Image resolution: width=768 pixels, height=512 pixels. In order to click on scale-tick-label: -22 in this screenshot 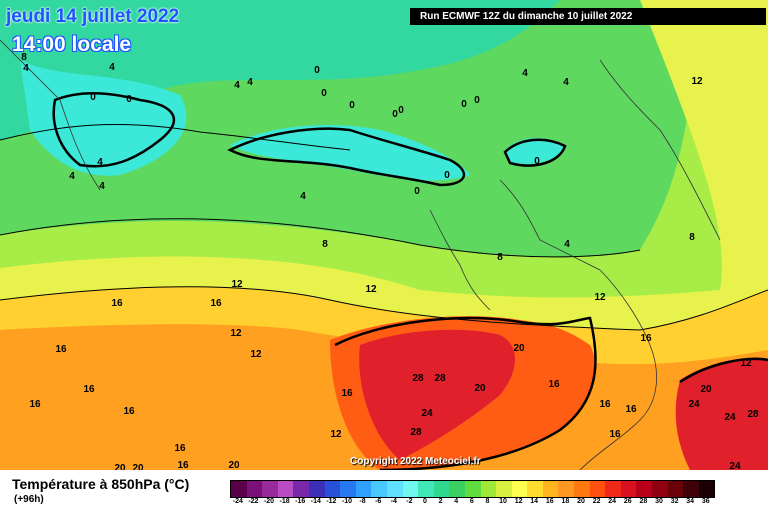, I will do `click(253, 501)`.